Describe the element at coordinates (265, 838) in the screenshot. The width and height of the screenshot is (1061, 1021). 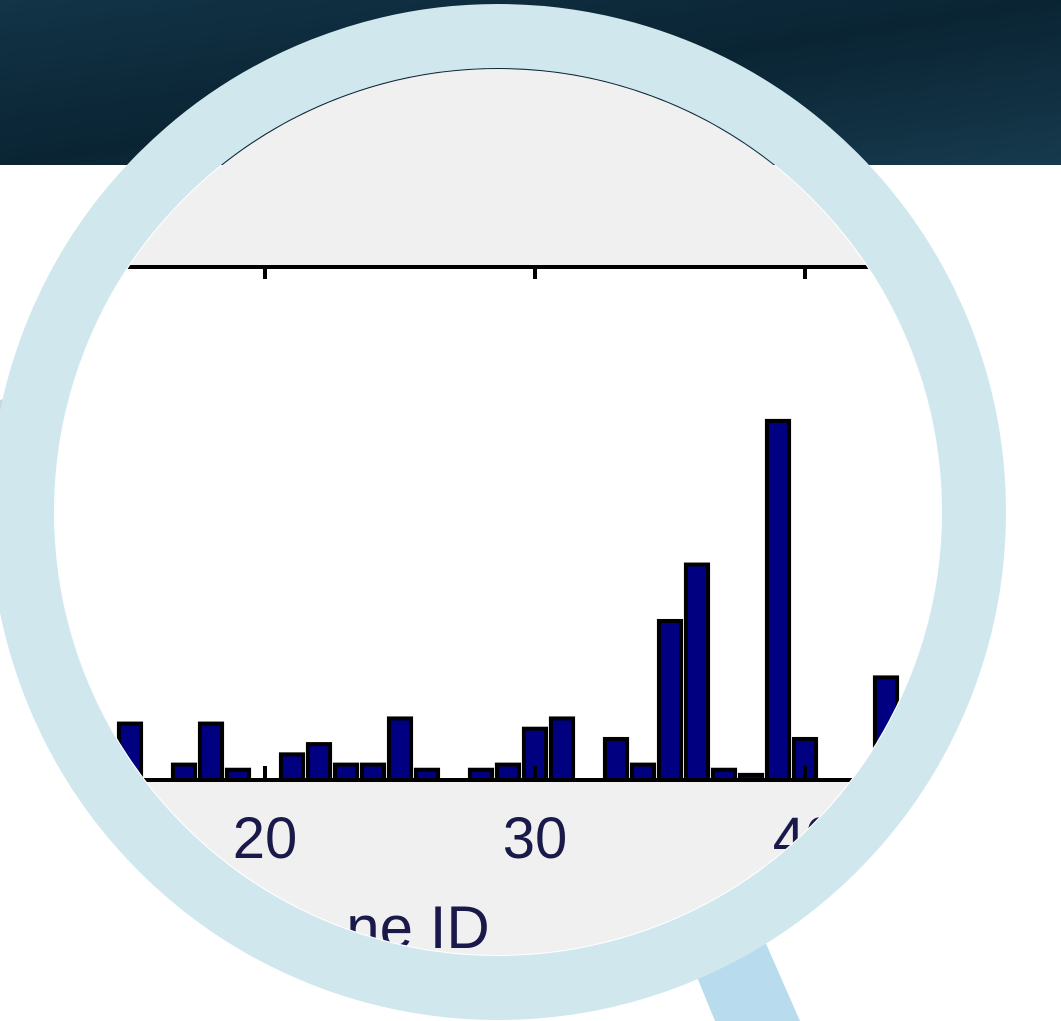
I see `x-tick-label: 20` at that location.